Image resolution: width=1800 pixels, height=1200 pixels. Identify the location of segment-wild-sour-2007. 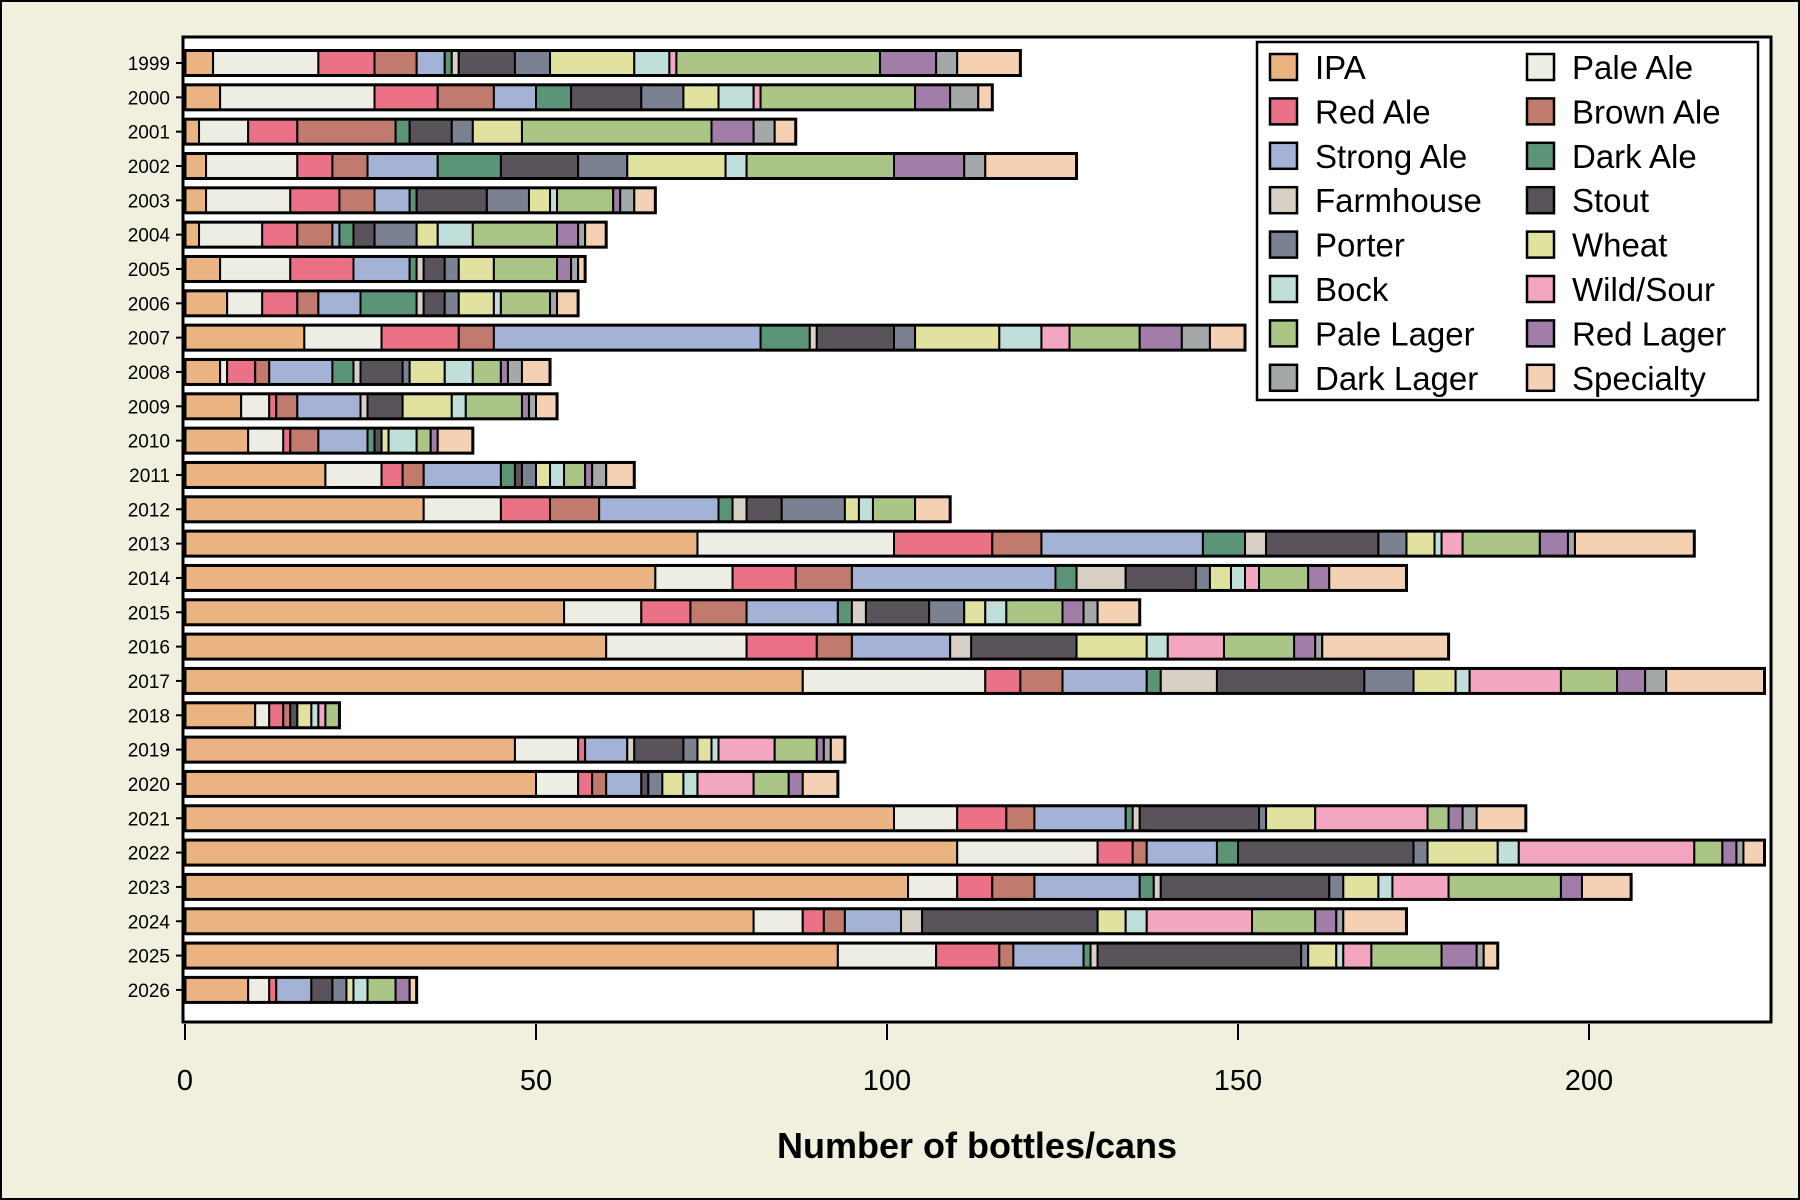
(1055, 338).